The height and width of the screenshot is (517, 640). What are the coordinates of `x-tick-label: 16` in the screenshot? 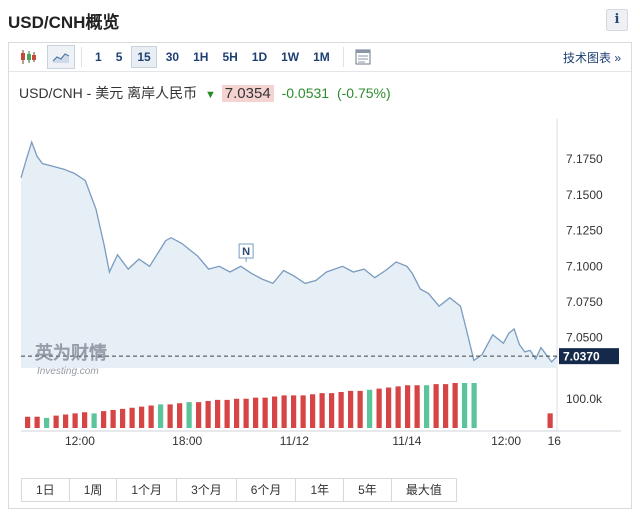 It's located at (555, 441).